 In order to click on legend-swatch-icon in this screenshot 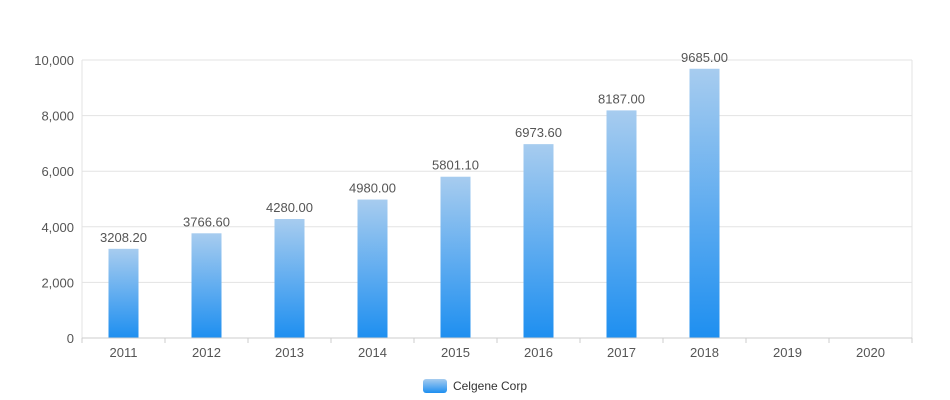, I will do `click(434, 386)`.